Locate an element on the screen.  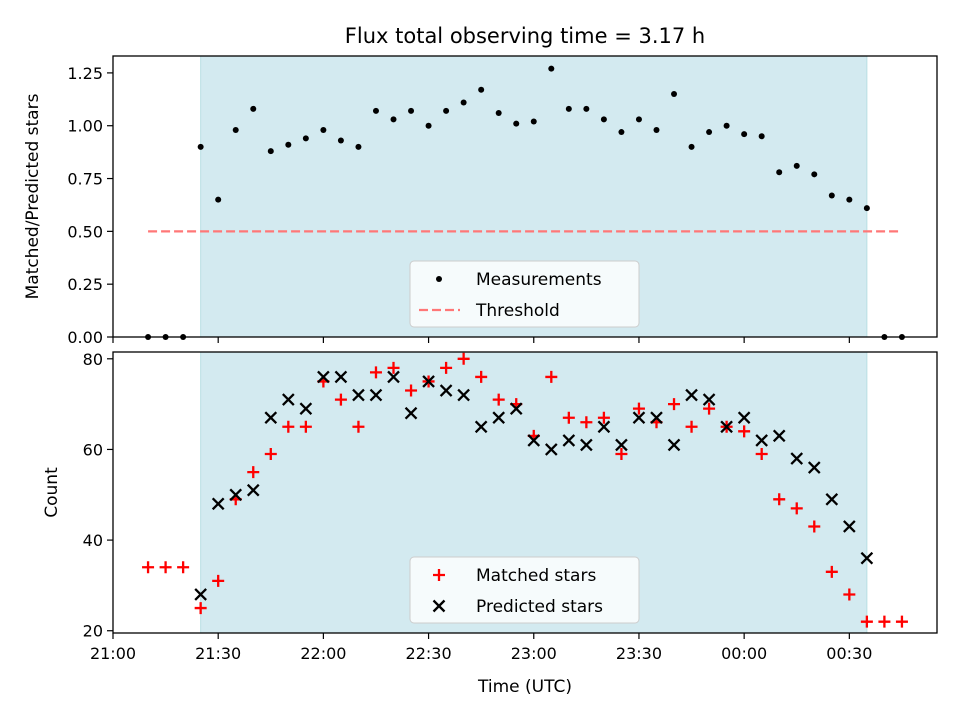
y-tick-label: 80 is located at coordinates (93, 359).